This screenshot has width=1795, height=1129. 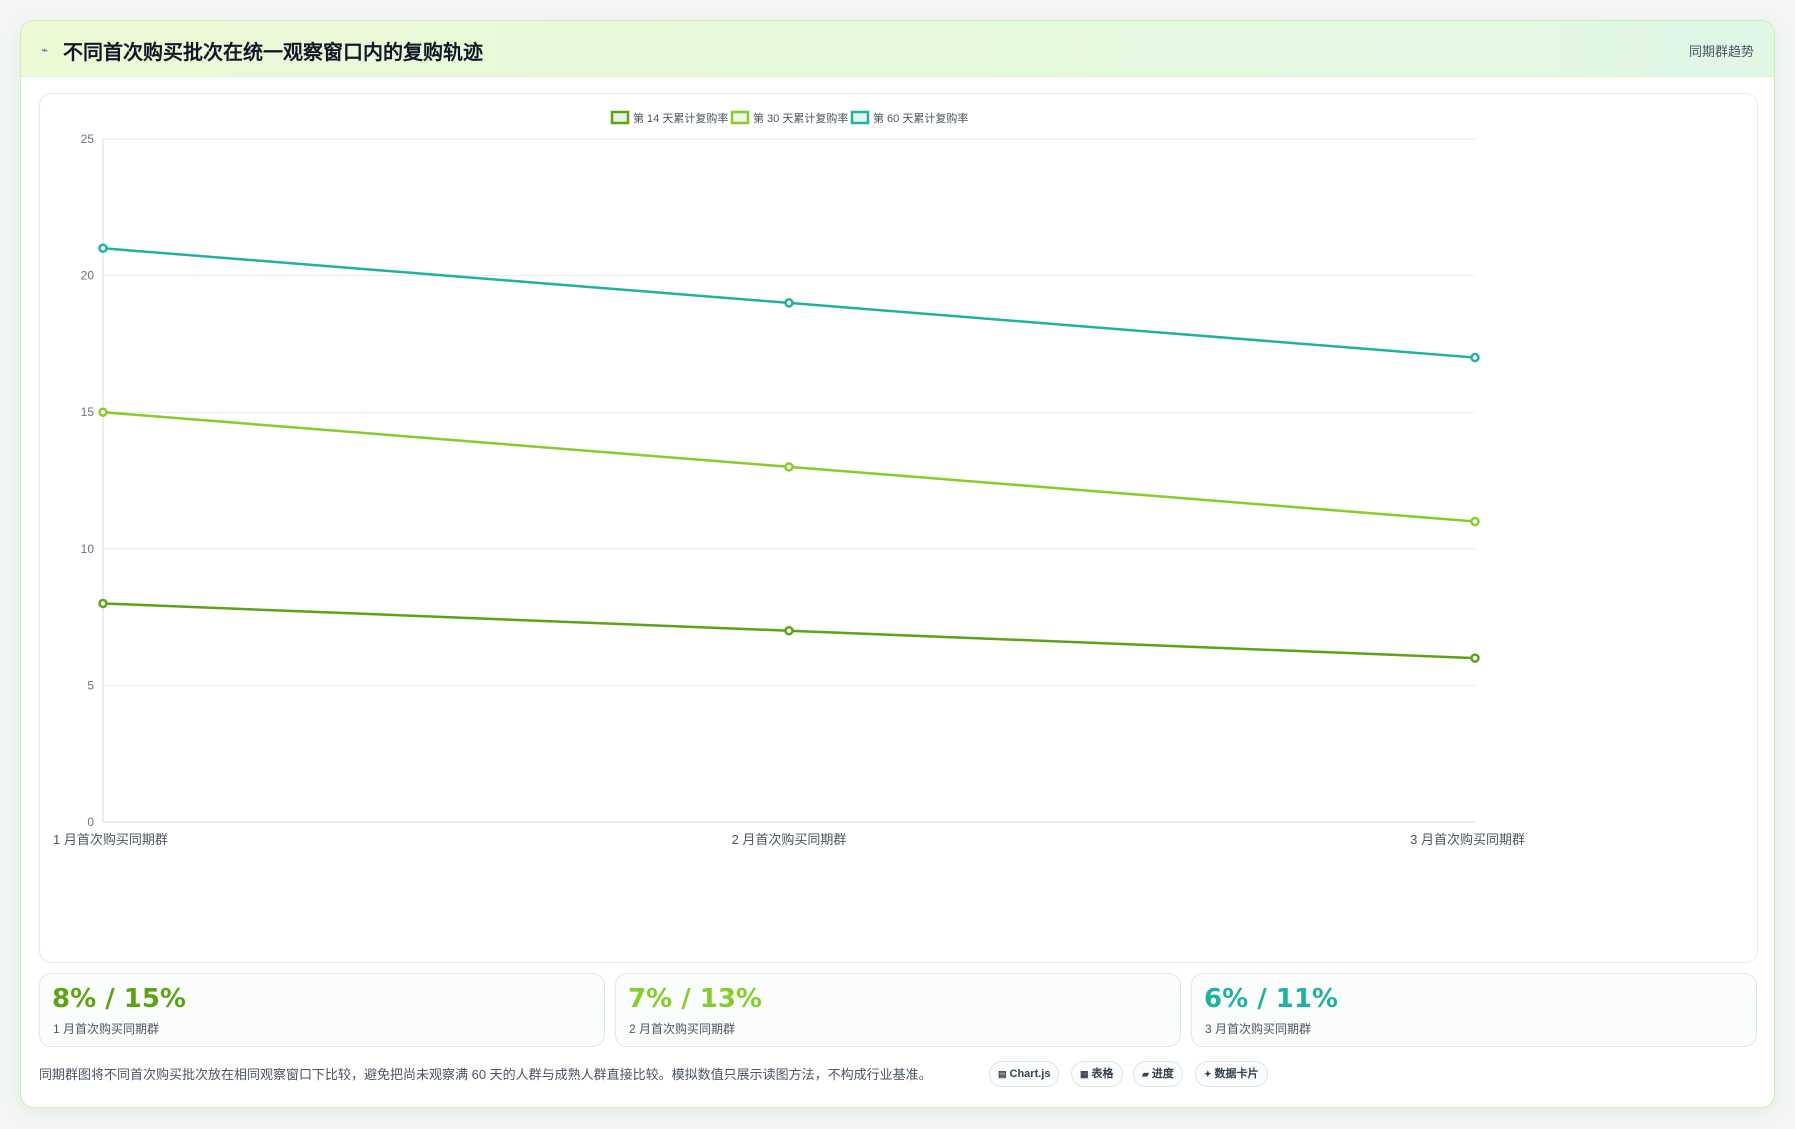 I want to click on tag-progress: ▰ 进度, so click(x=1158, y=1074).